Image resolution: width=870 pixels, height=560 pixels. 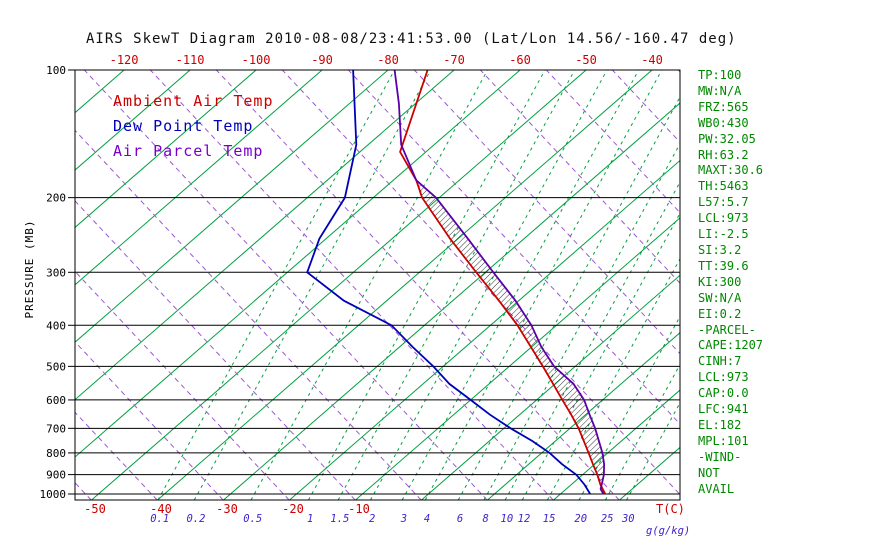 I want to click on stats-line: CAP:0.0, so click(x=723, y=393).